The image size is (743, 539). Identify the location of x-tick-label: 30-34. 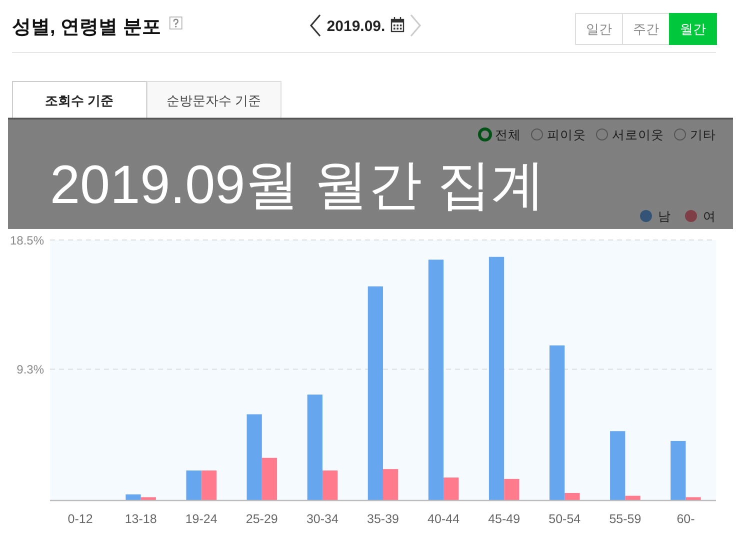
(322, 519).